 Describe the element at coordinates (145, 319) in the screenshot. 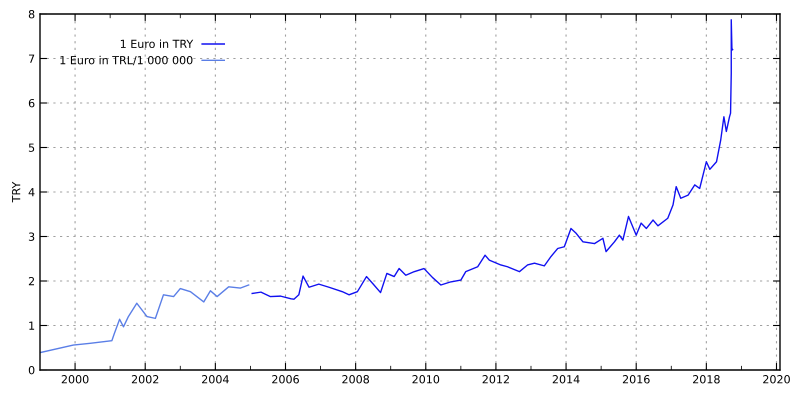

I see `line-series` at that location.